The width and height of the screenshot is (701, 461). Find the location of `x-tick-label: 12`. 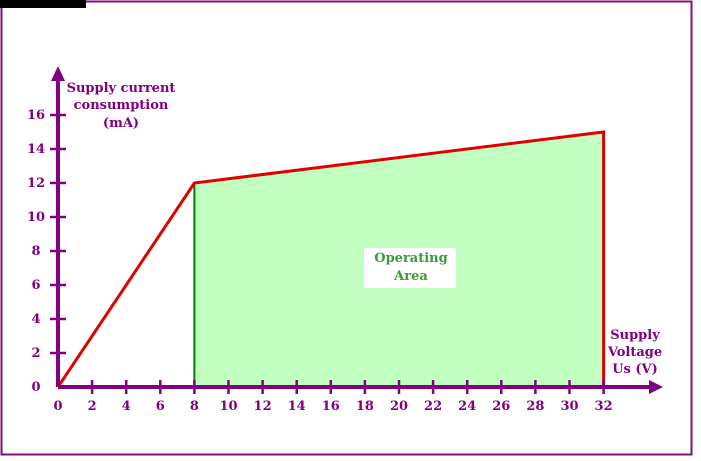

x-tick-label: 12 is located at coordinates (263, 406).